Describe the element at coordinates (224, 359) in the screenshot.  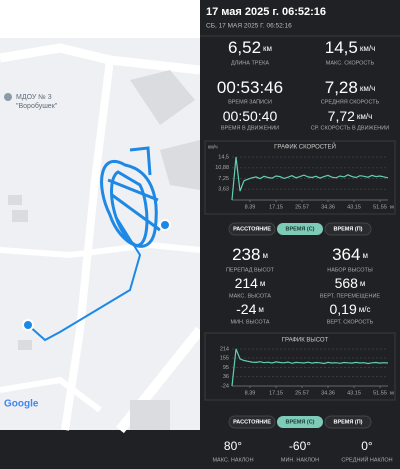
I see `y-tick-label: 155` at that location.